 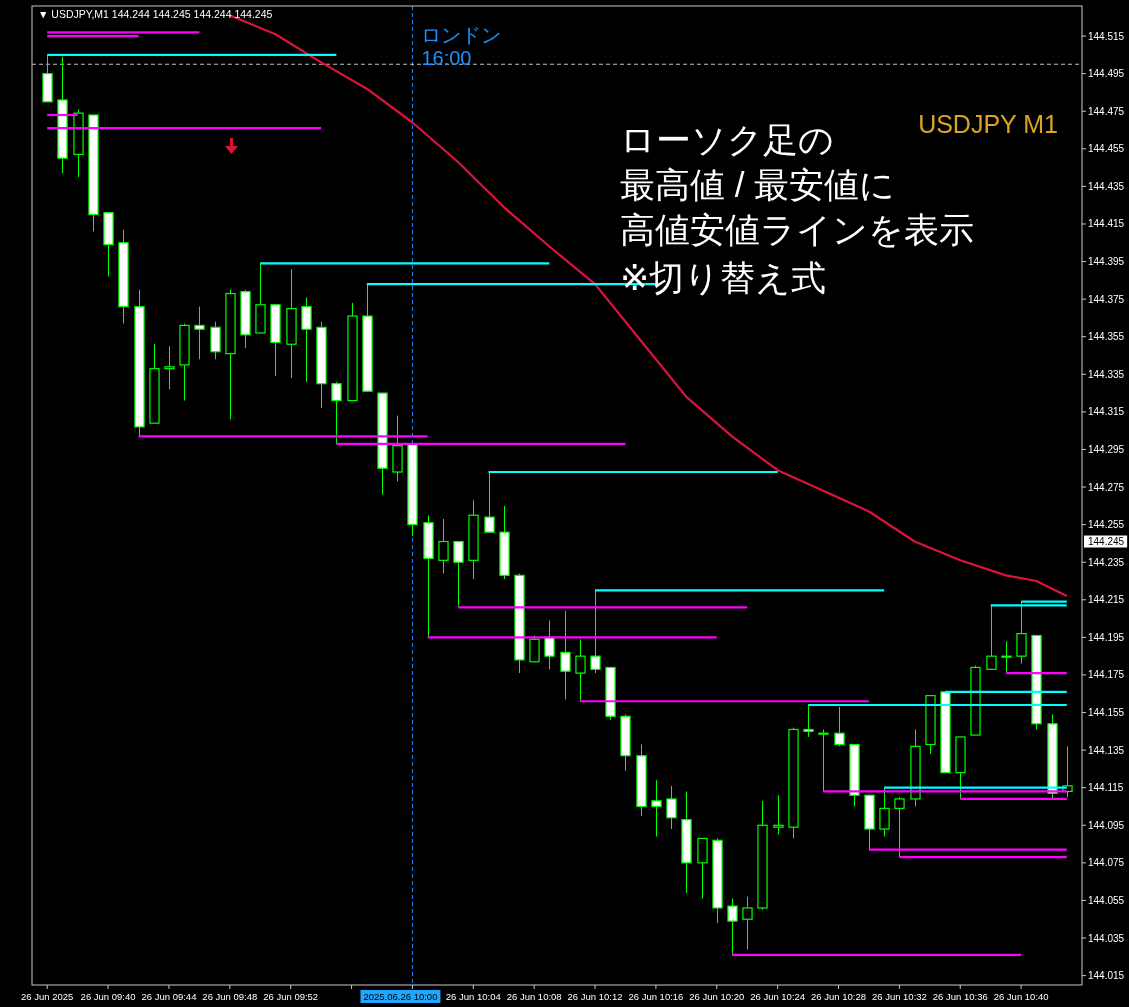 I want to click on y-tick-label: 144.355, so click(x=1106, y=337).